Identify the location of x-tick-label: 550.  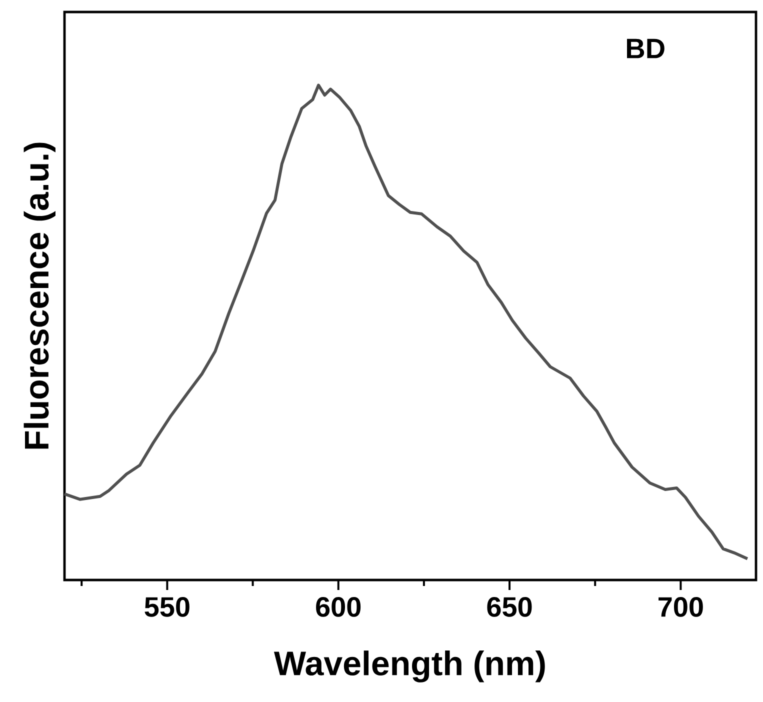
(167, 607).